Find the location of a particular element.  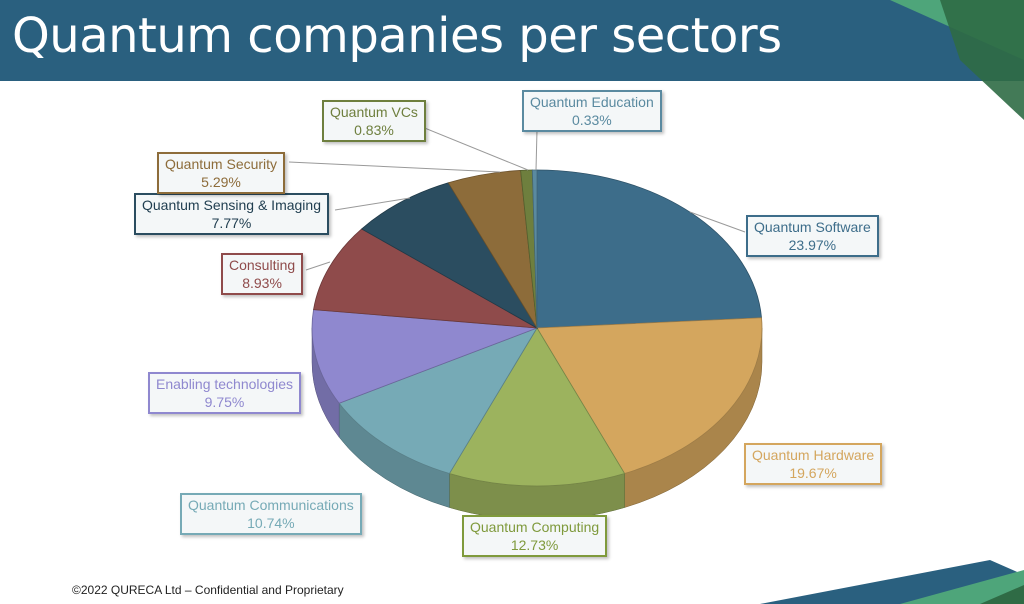

data-label-value: 5.29% is located at coordinates (221, 182).